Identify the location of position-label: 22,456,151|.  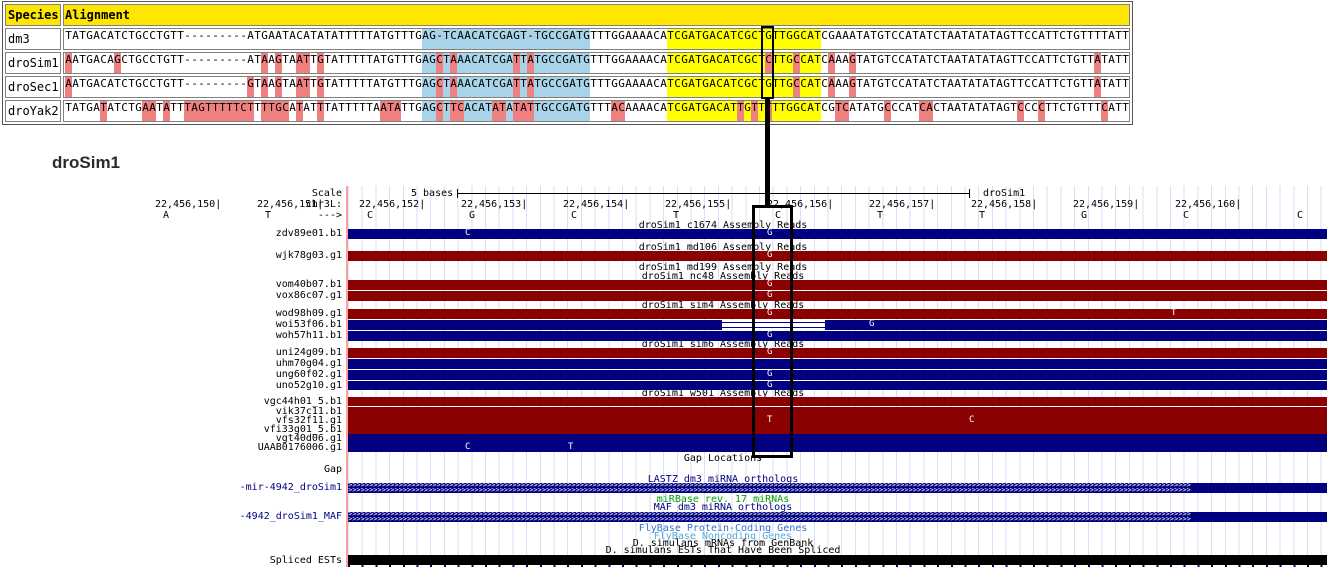
(290, 204).